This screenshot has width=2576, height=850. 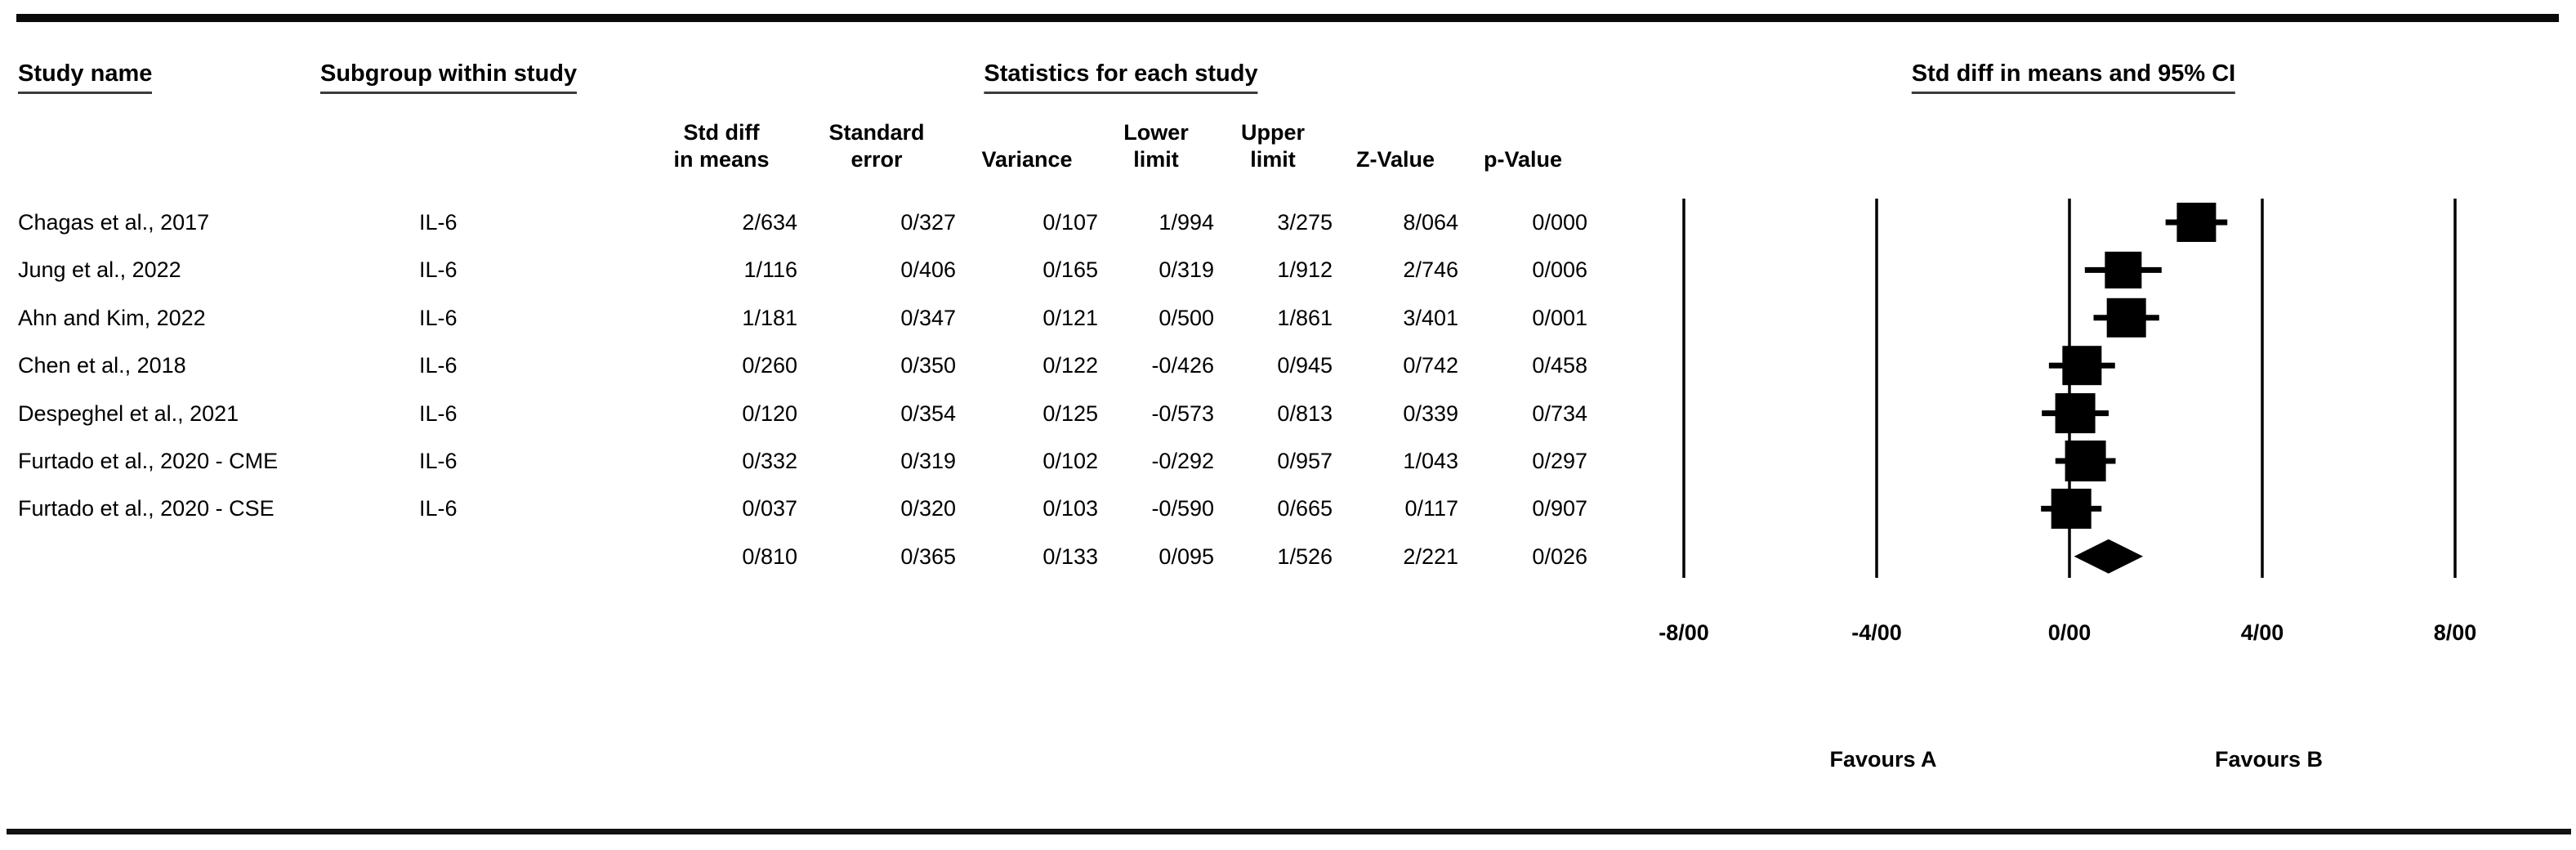 What do you see at coordinates (877, 132) in the screenshot?
I see `column-header-line: Standard` at bounding box center [877, 132].